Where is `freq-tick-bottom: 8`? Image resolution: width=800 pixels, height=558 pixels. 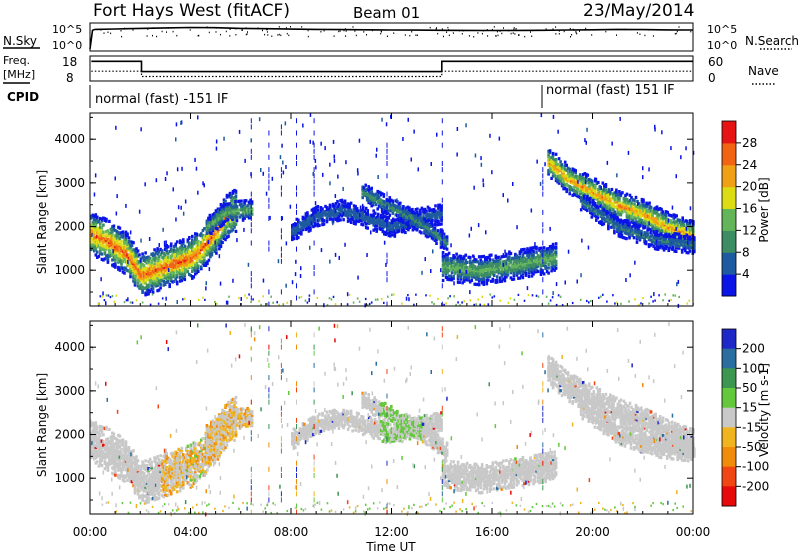 freq-tick-bottom: 8 is located at coordinates (70, 78).